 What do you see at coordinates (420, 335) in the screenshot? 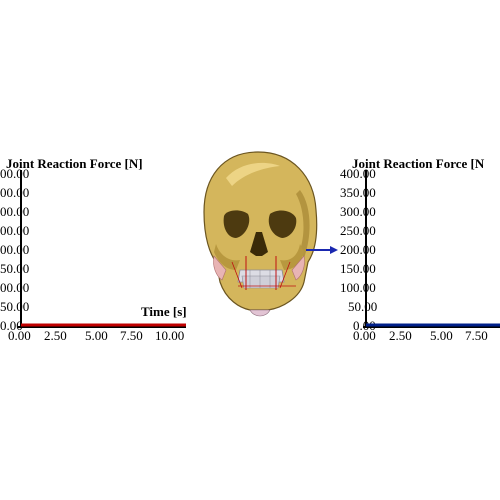
I see `right-x-tick-labels: 0.00 2.50 5.00 7.50` at bounding box center [420, 335].